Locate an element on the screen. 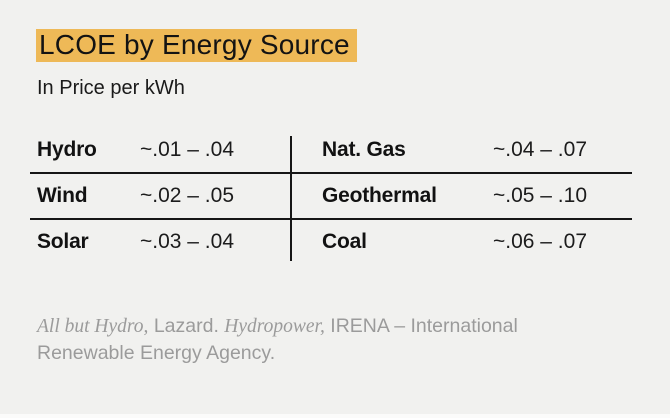 Image resolution: width=670 pixels, height=418 pixels. page-title: LCOE by Energy Source is located at coordinates (196, 45).